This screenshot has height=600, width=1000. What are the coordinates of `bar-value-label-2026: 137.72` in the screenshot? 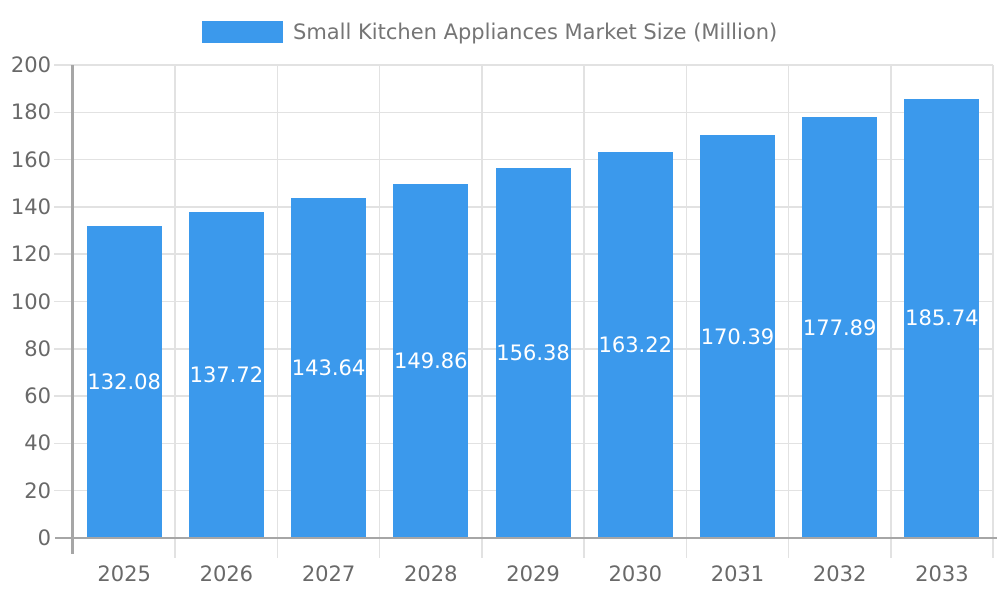 It's located at (226, 375).